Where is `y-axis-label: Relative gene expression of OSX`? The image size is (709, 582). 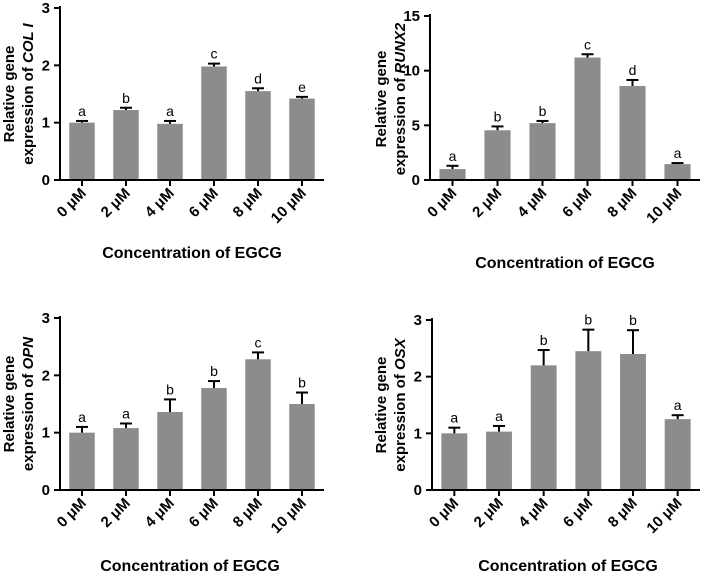 y-axis-label: Relative gene expression of OSX is located at coordinates (391, 404).